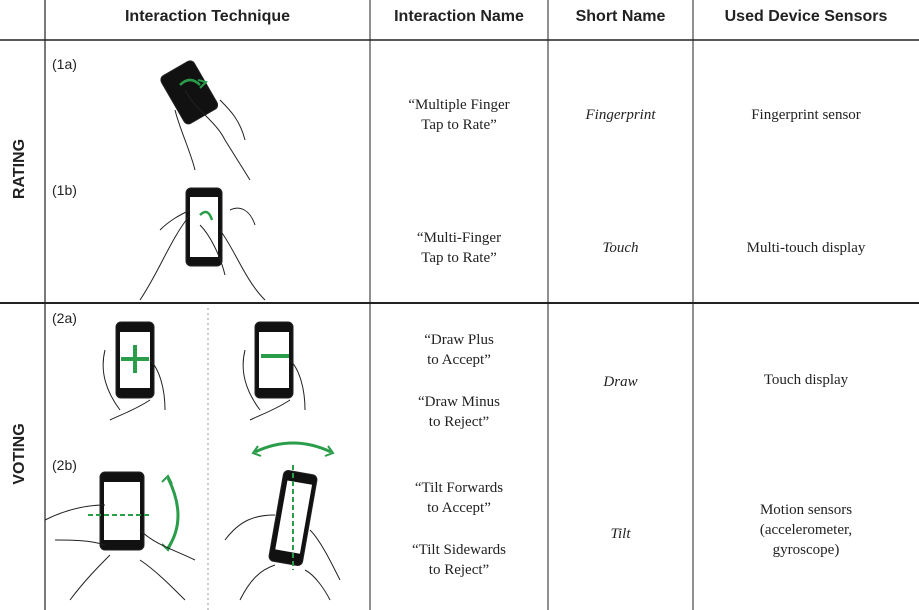 This screenshot has width=919, height=610. I want to click on row-id: (1a), so click(64, 64).